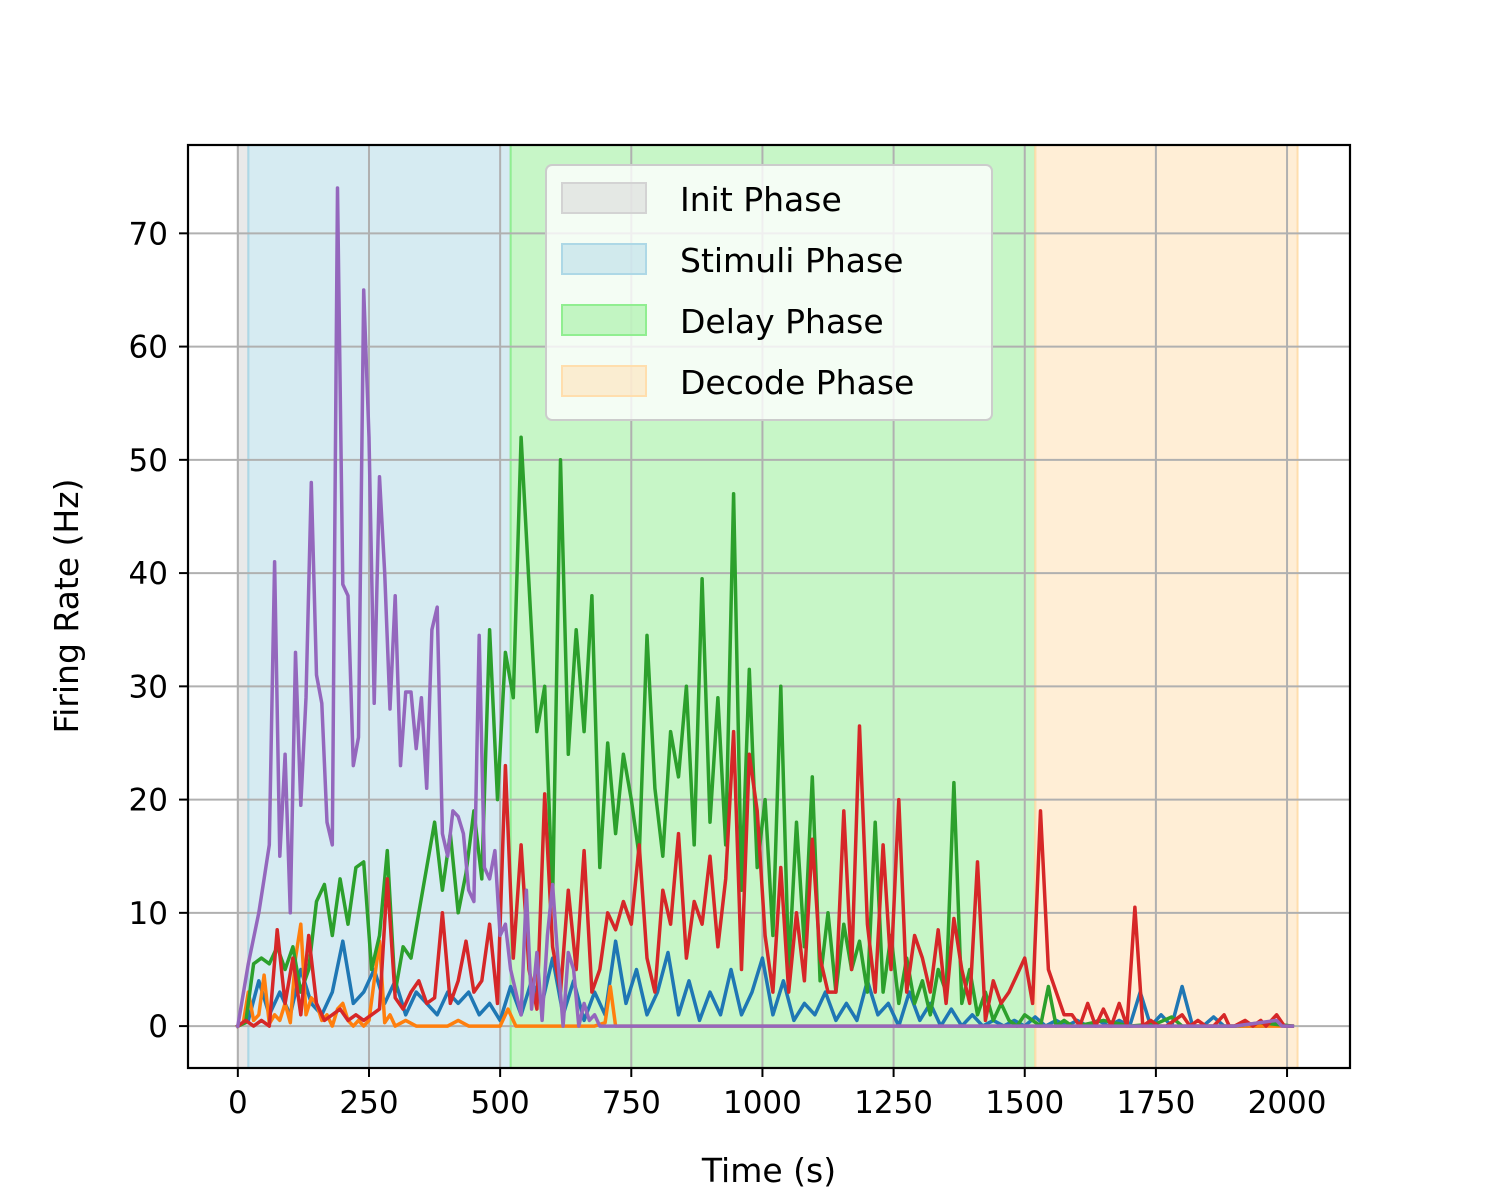  What do you see at coordinates (631, 1103) in the screenshot?
I see `x-tick-label: 750` at bounding box center [631, 1103].